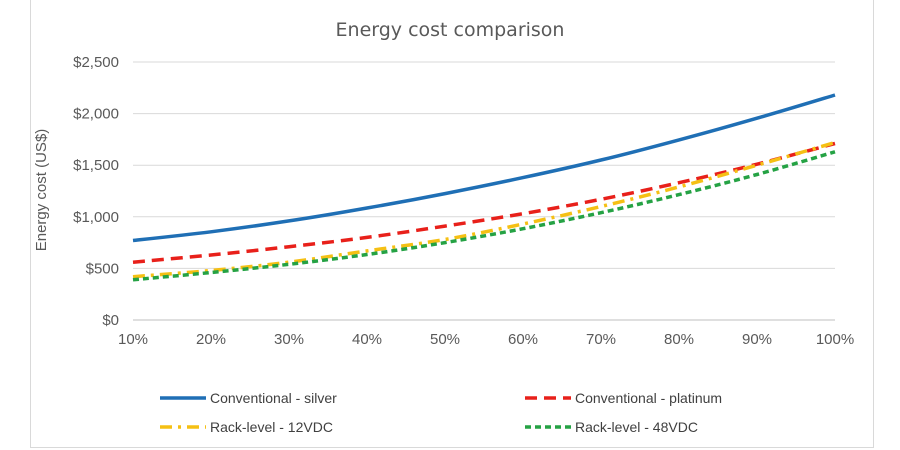  Describe the element at coordinates (271, 427) in the screenshot. I see `legend-label: Rack-level - 12VDC` at that location.